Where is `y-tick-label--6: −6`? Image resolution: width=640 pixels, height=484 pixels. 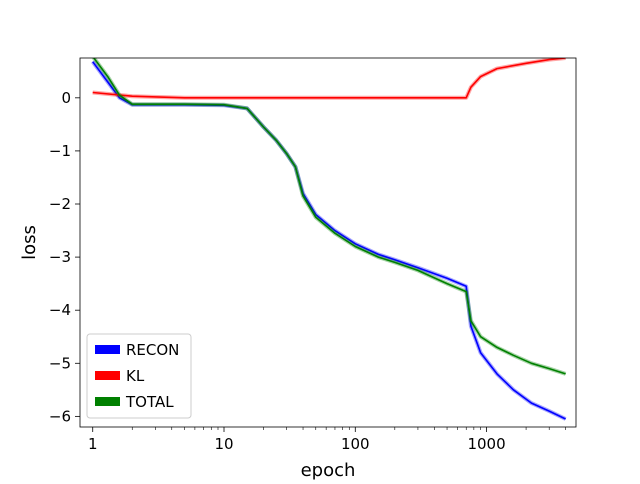 y-tick-label--6: −6 is located at coordinates (60, 416).